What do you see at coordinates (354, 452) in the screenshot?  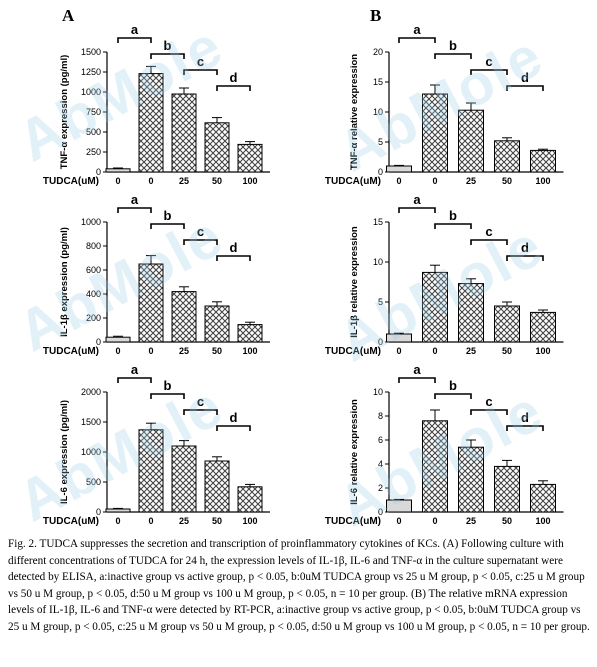 I see `y-axis-label: IL-6 relative expression` at bounding box center [354, 452].